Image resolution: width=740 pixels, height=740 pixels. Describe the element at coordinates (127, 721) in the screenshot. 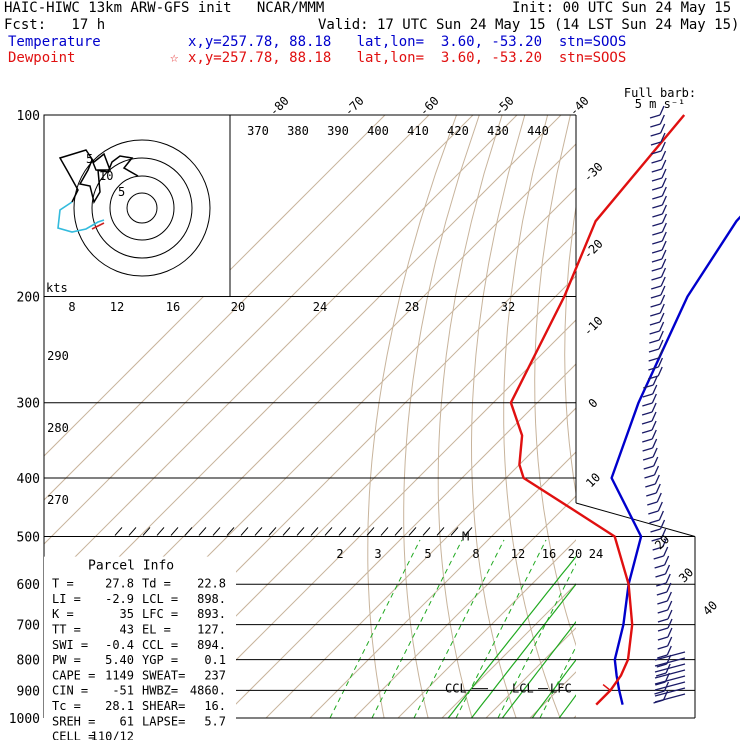

I see `parcel-value: 61` at that location.